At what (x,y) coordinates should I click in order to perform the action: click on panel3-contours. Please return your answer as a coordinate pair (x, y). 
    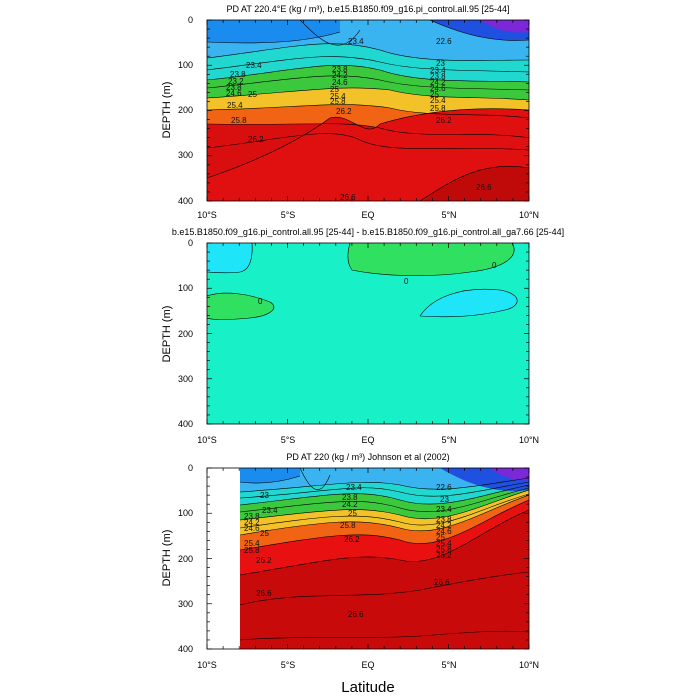
    Looking at the image, I should click on (384, 554).